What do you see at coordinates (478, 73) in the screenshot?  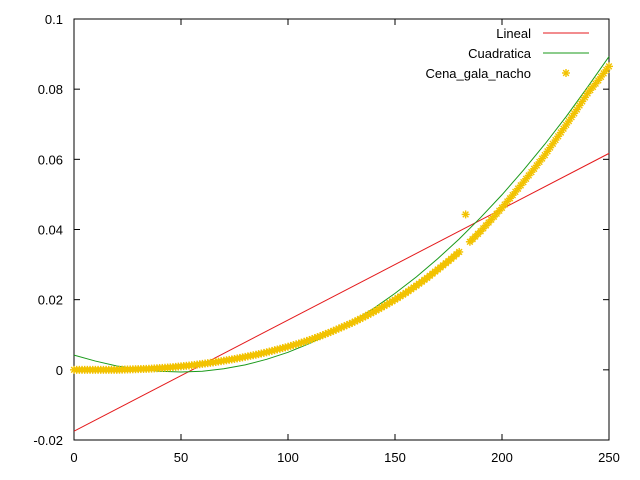 I see `legend-label: Cena_gala_nacho` at bounding box center [478, 73].